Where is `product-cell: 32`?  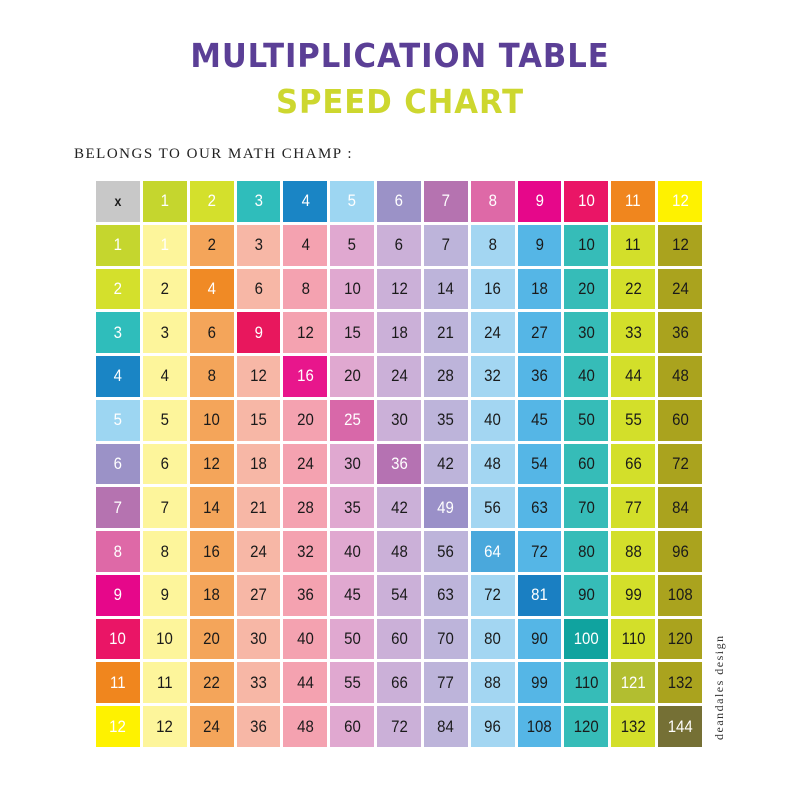 product-cell: 32 is located at coordinates (305, 551).